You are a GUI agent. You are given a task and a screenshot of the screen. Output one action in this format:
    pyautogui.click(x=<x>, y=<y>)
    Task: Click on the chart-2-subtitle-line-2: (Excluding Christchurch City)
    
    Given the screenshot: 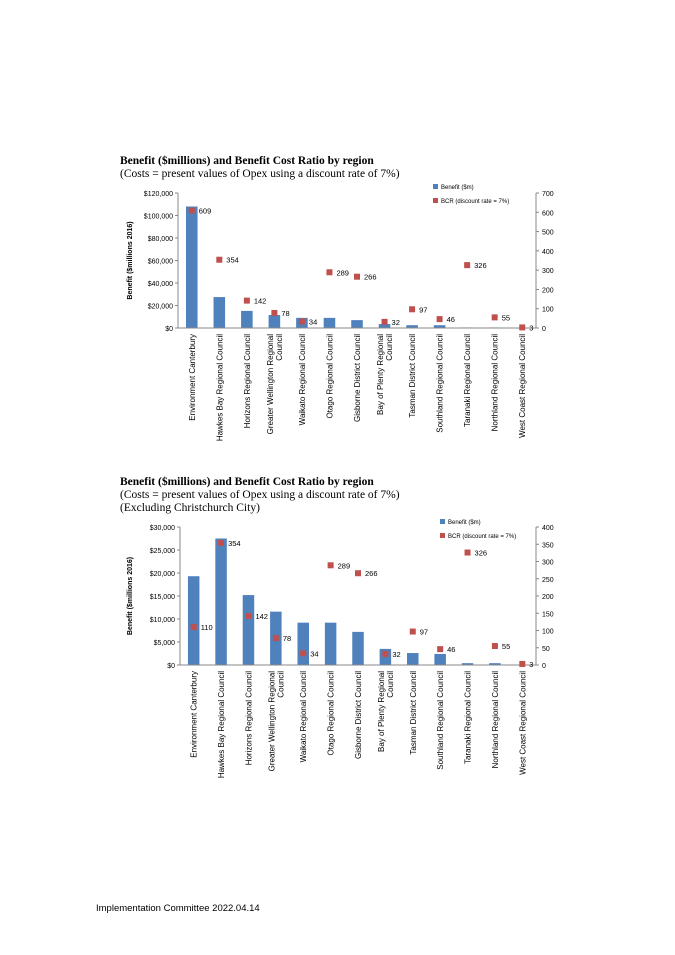 What is the action you would take?
    pyautogui.click(x=190, y=508)
    